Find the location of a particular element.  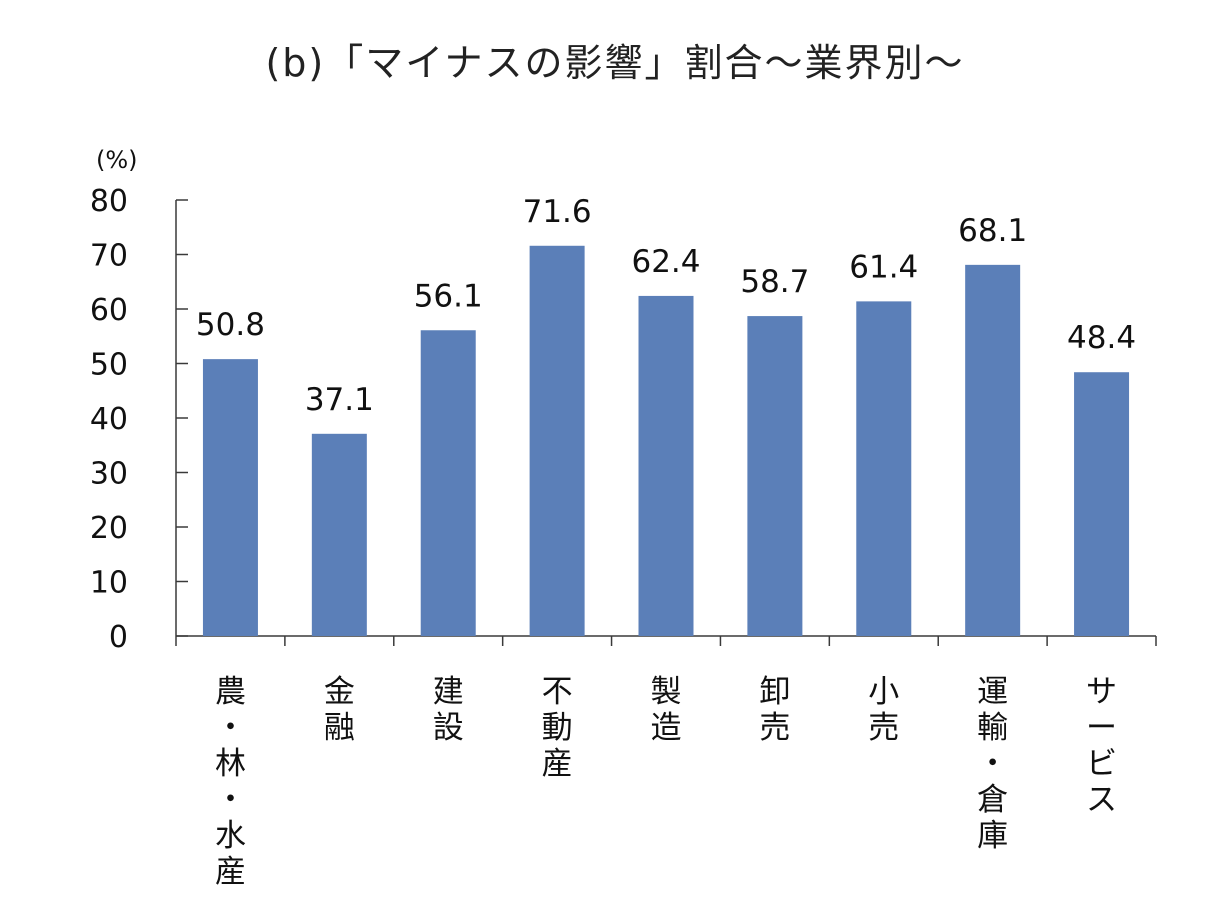

category-label: 製造 is located at coordinates (666, 710).